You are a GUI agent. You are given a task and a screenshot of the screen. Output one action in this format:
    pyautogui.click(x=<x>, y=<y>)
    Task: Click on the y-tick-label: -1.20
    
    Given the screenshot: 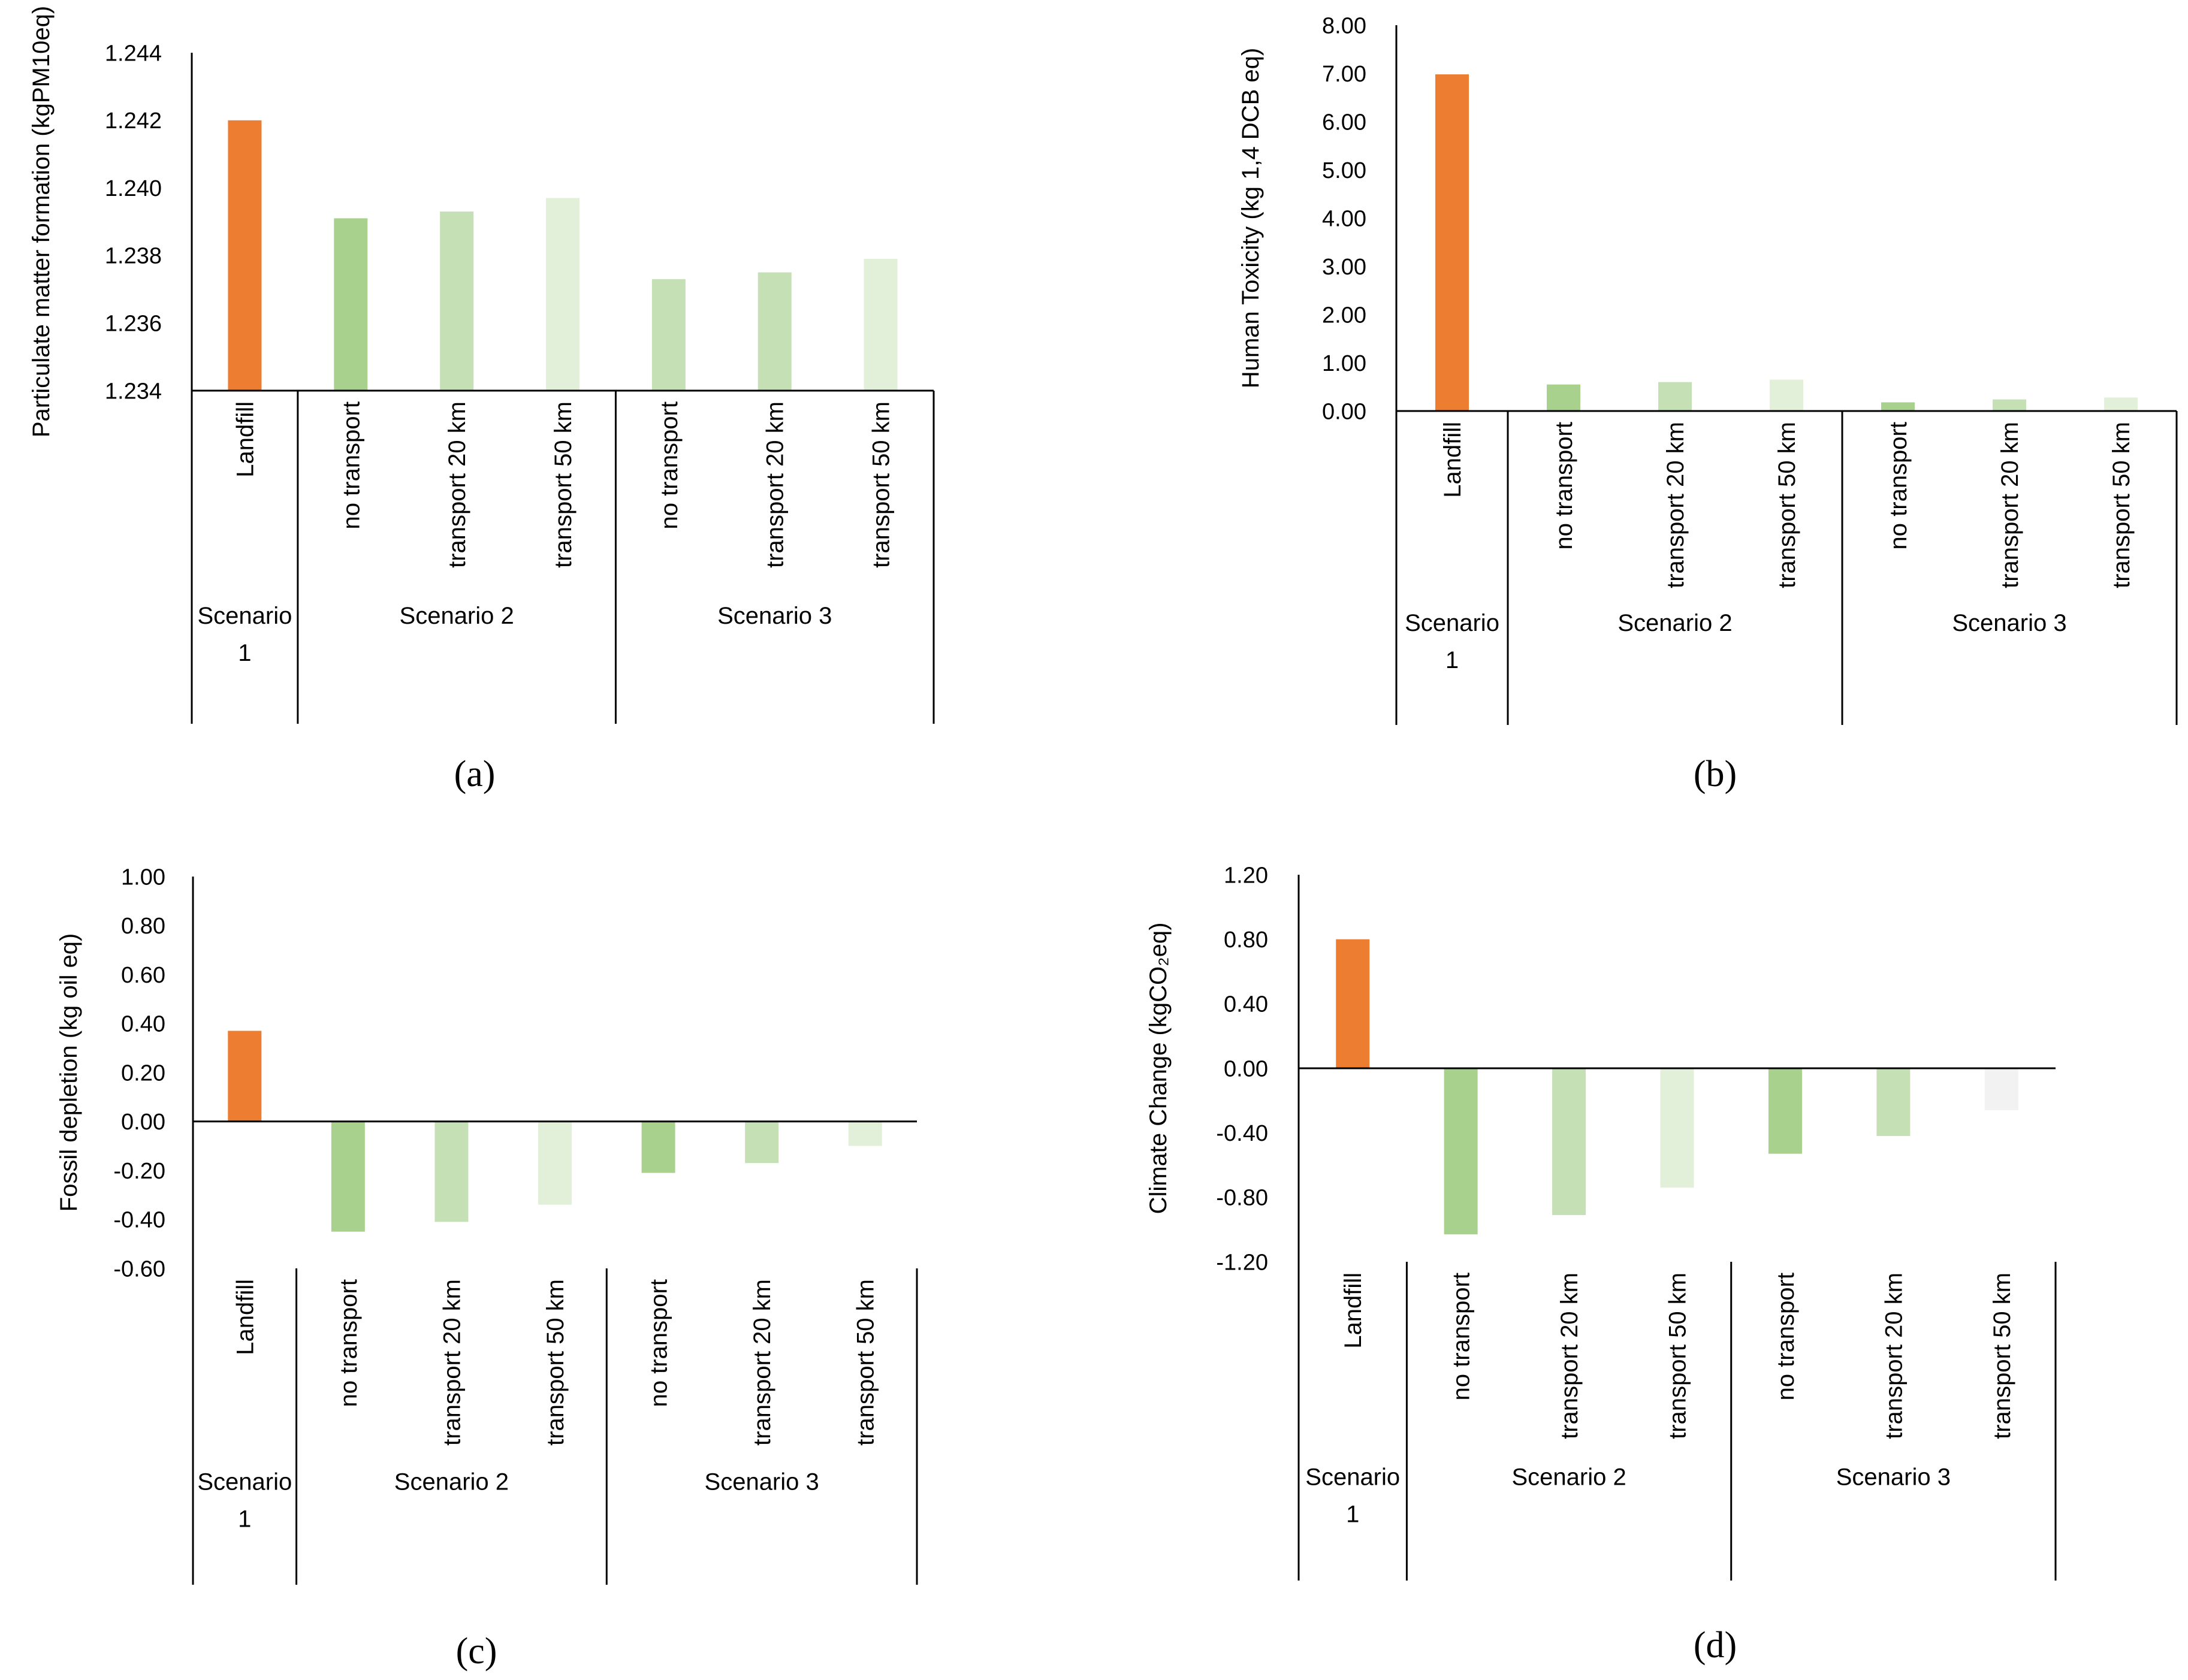 What is the action you would take?
    pyautogui.click(x=1242, y=1263)
    